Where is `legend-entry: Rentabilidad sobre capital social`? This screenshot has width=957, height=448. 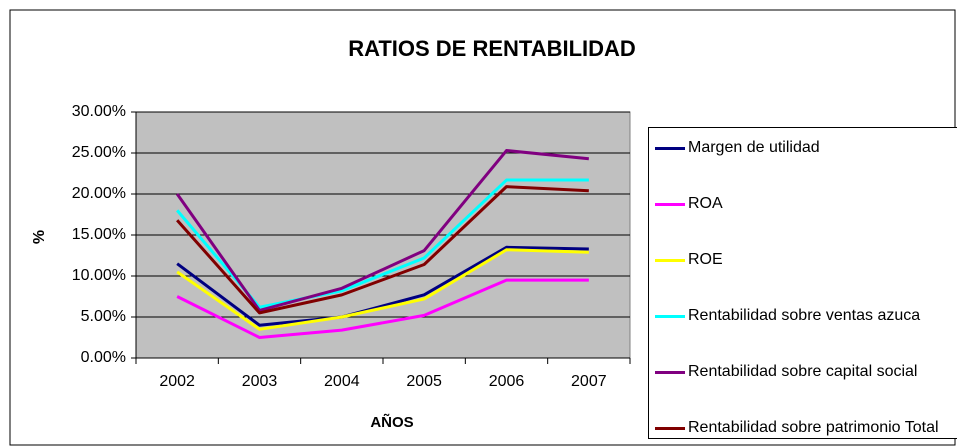
legend-entry: Rentabilidad sobre capital social is located at coordinates (786, 372).